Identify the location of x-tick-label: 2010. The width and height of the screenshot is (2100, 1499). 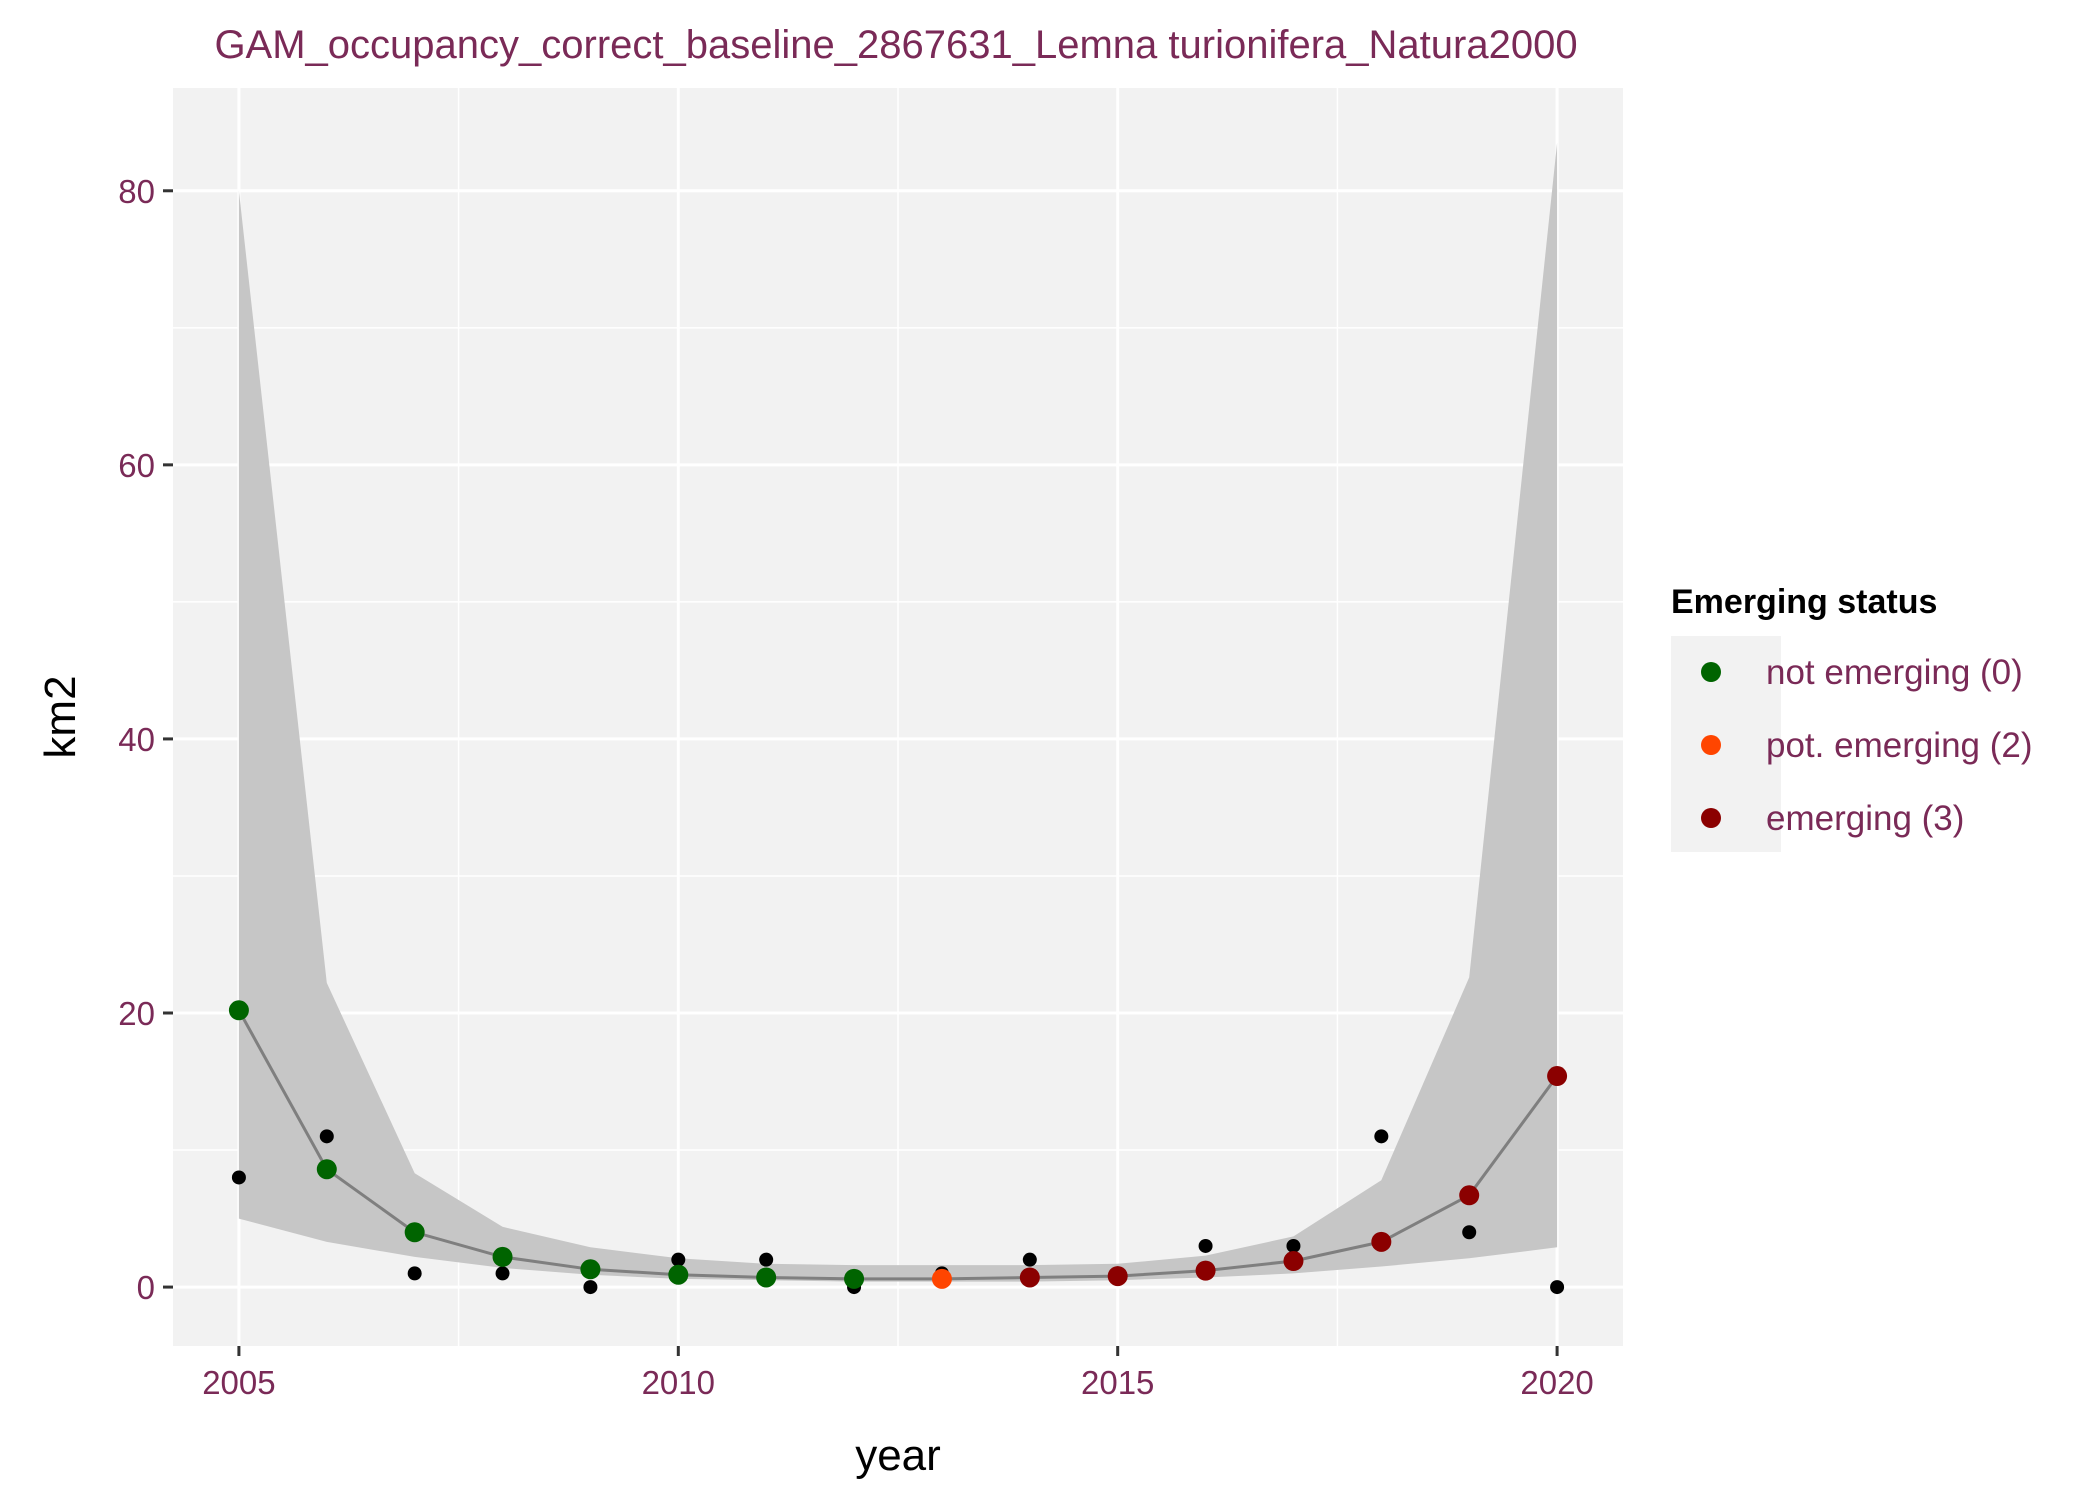
(678, 1382).